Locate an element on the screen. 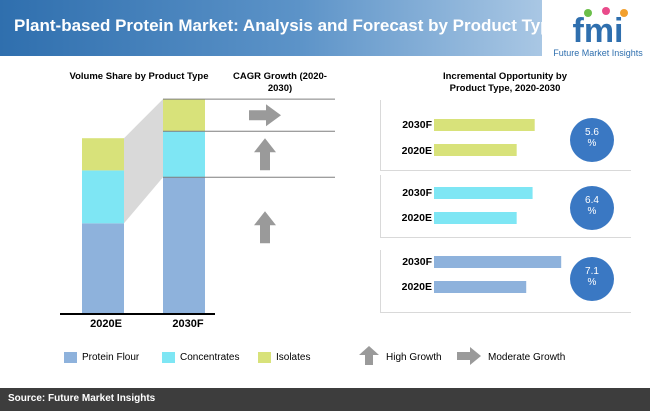  bar-category-2020e: 2020E is located at coordinates (106, 324).